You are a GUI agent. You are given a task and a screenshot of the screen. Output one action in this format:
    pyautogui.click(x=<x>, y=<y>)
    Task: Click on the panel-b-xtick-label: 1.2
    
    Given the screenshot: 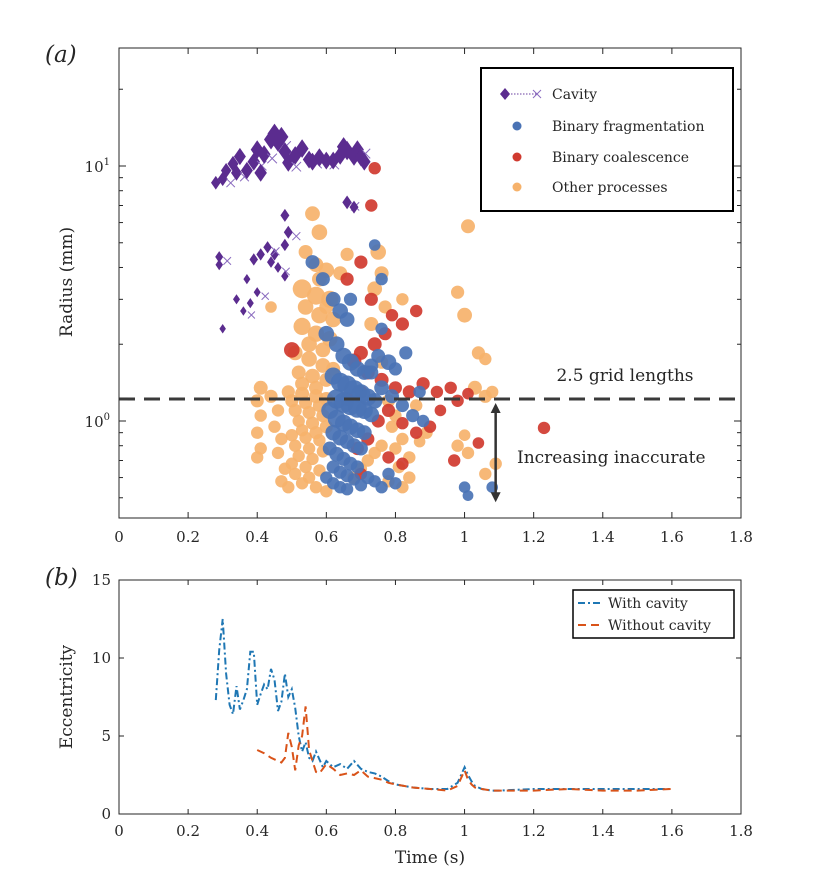 What is the action you would take?
    pyautogui.click(x=534, y=831)
    